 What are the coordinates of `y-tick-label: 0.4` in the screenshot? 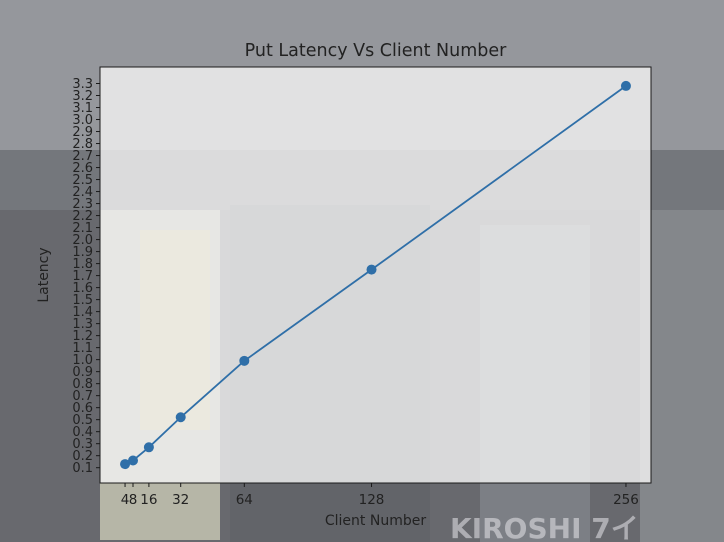 It's located at (82, 432).